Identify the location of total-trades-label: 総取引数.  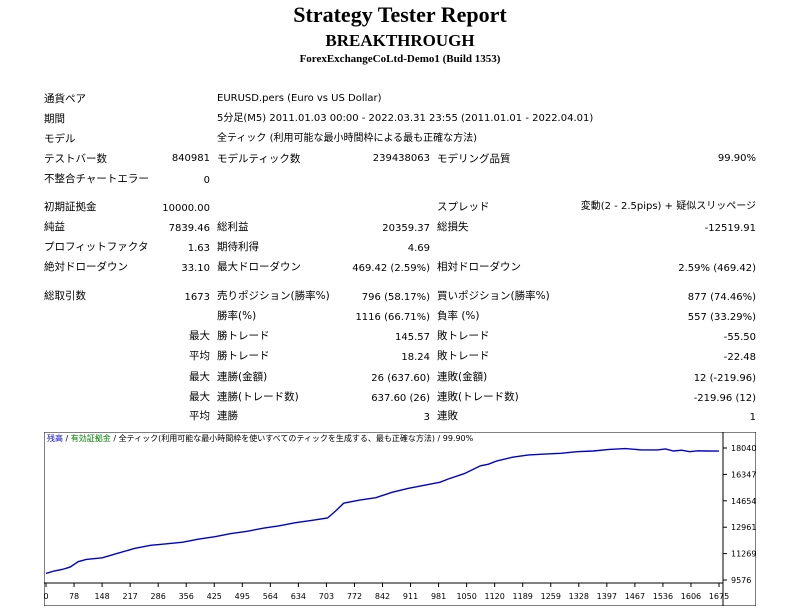
(65, 296).